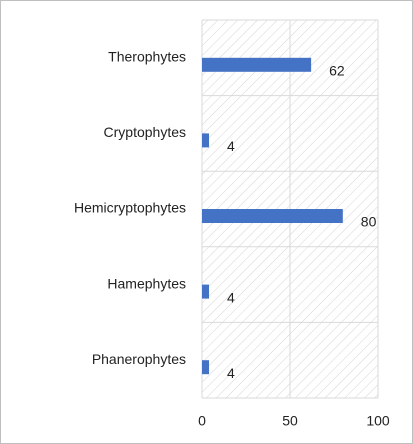 This screenshot has width=413, height=444. Describe the element at coordinates (146, 283) in the screenshot. I see `y-tick-label: Hamephytes` at that location.